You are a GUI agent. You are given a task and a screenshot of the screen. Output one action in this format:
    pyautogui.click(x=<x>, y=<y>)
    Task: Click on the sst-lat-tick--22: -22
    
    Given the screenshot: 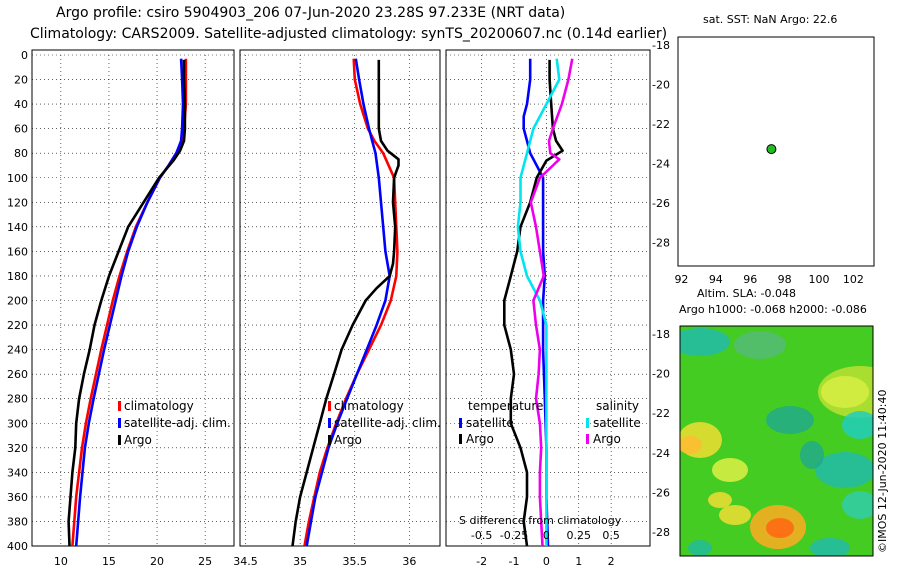 What is the action you would take?
    pyautogui.click(x=661, y=124)
    